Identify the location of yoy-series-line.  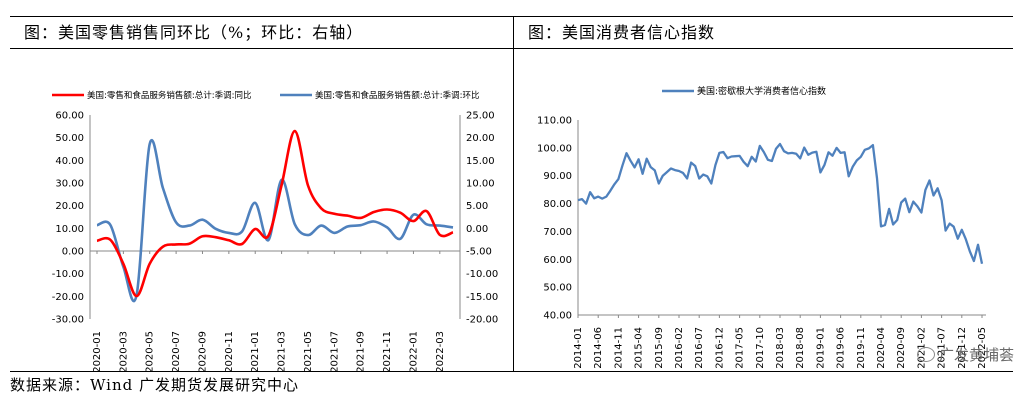
(275, 213).